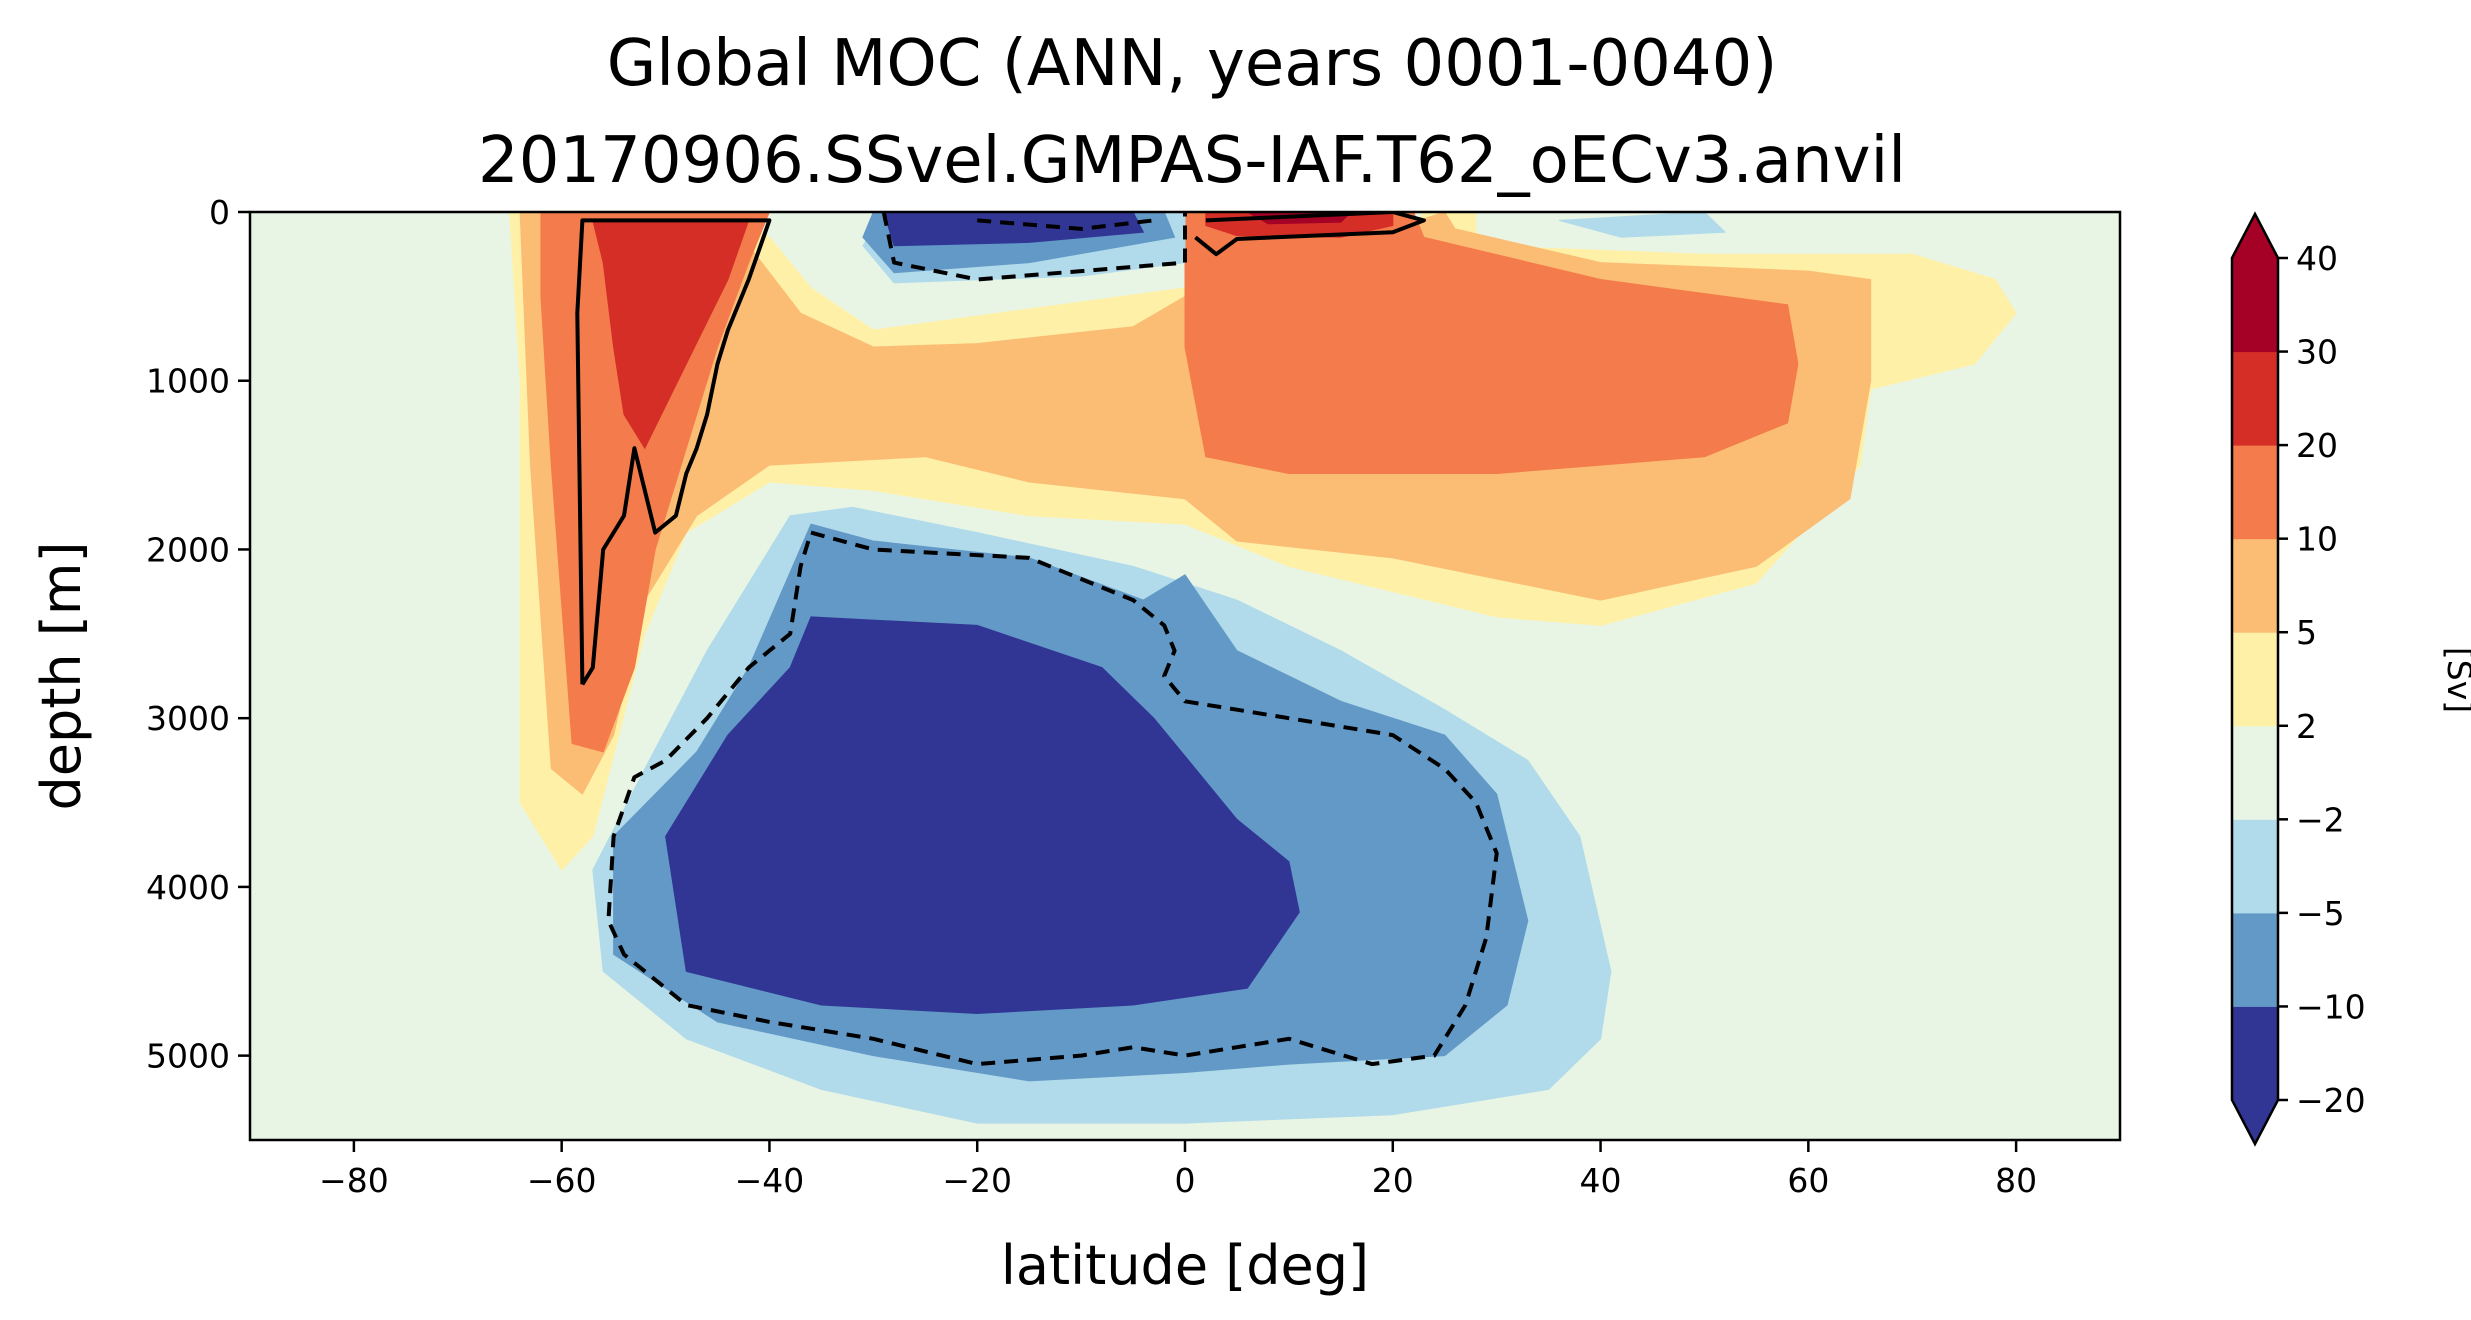  What do you see at coordinates (1601, 1180) in the screenshot?
I see `x-tick-label-6: 40` at bounding box center [1601, 1180].